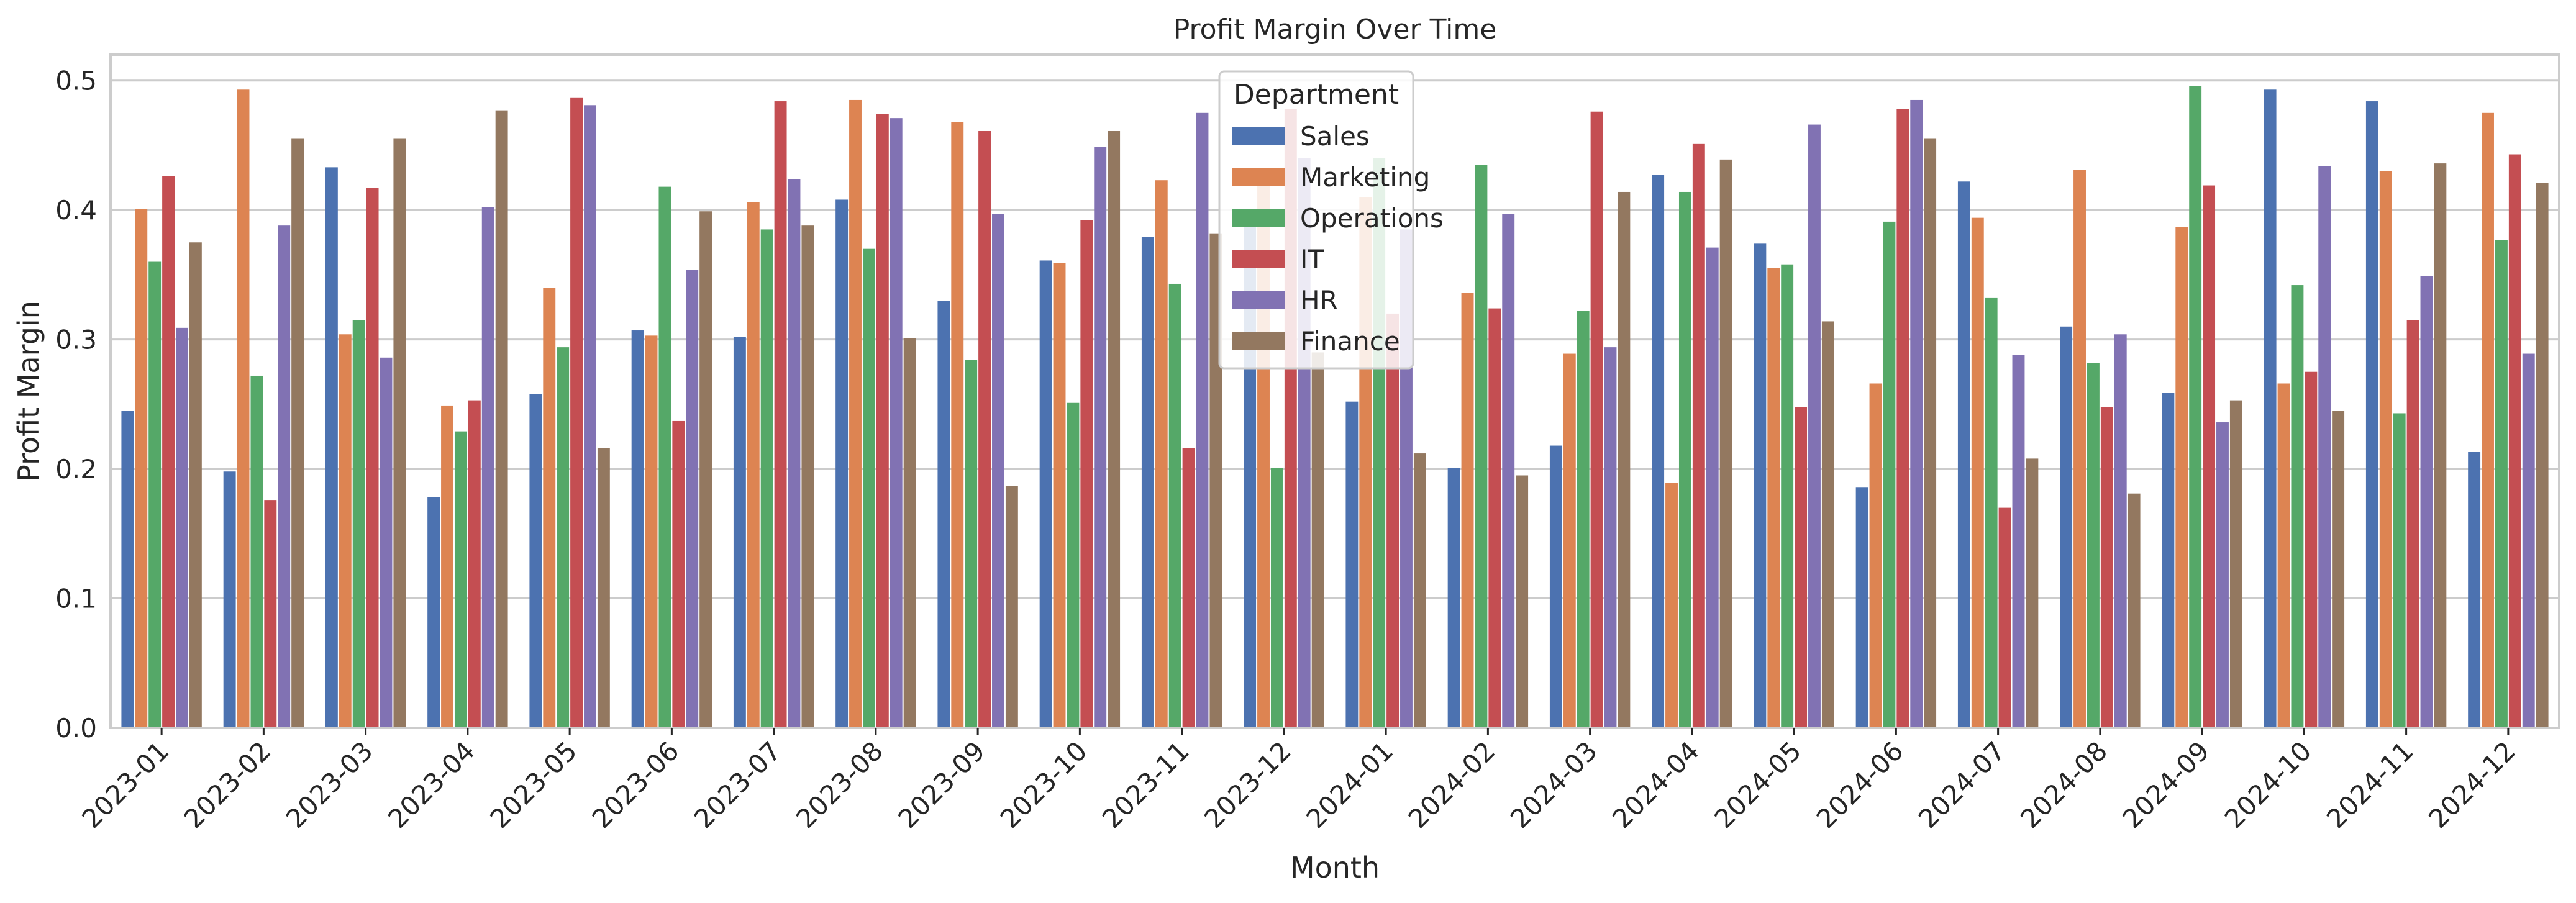 Image resolution: width=2576 pixels, height=903 pixels. I want to click on legend-item: Finance, so click(1316, 341).